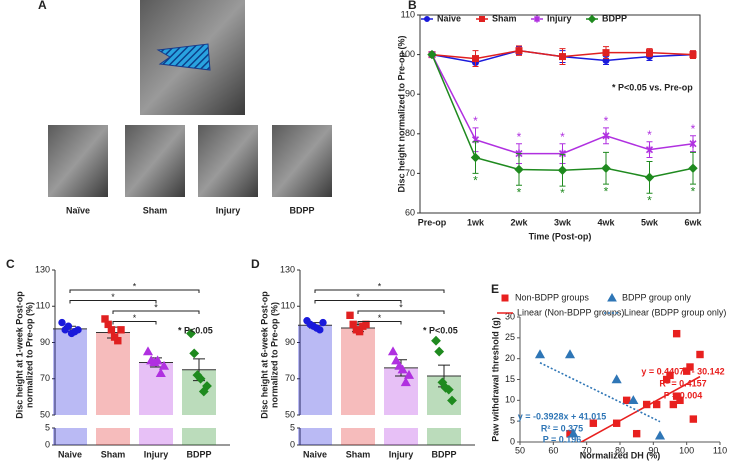  What do you see at coordinates (228, 210) in the screenshot?
I see `image-label: Injury` at bounding box center [228, 210].